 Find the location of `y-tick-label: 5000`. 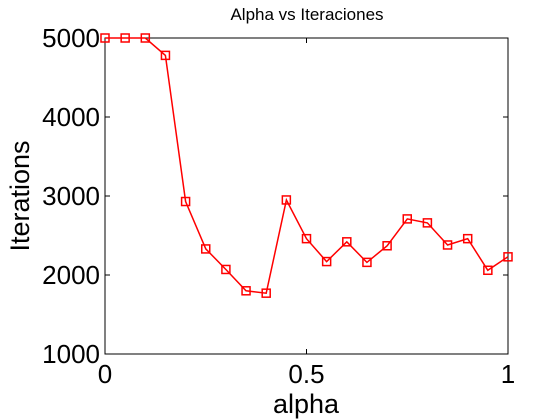

y-tick-label: 5000 is located at coordinates (71, 38).